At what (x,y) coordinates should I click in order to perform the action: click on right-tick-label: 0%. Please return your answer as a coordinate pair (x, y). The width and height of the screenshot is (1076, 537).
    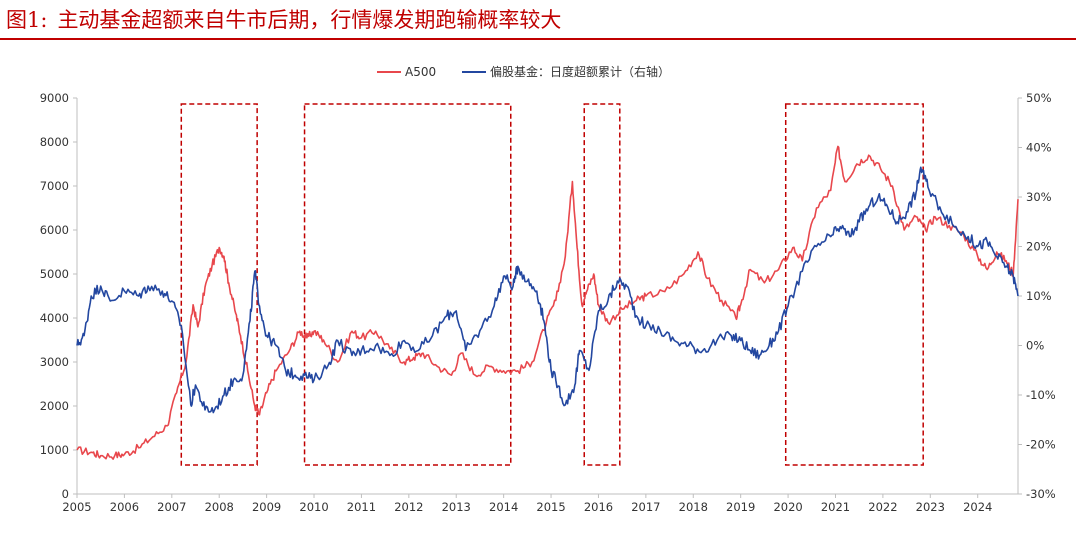
    Looking at the image, I should click on (1035, 346).